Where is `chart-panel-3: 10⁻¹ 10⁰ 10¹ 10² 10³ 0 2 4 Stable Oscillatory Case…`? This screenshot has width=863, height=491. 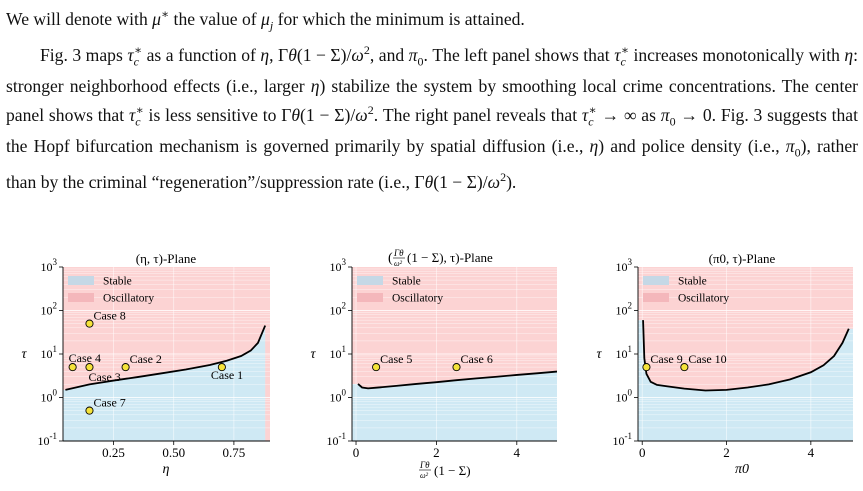
chart-panel-3: 10⁻¹ 10⁰ 10¹ 10² 10³ 0 2 4 Stable Oscillatory Case… is located at coordinates (724, 358).